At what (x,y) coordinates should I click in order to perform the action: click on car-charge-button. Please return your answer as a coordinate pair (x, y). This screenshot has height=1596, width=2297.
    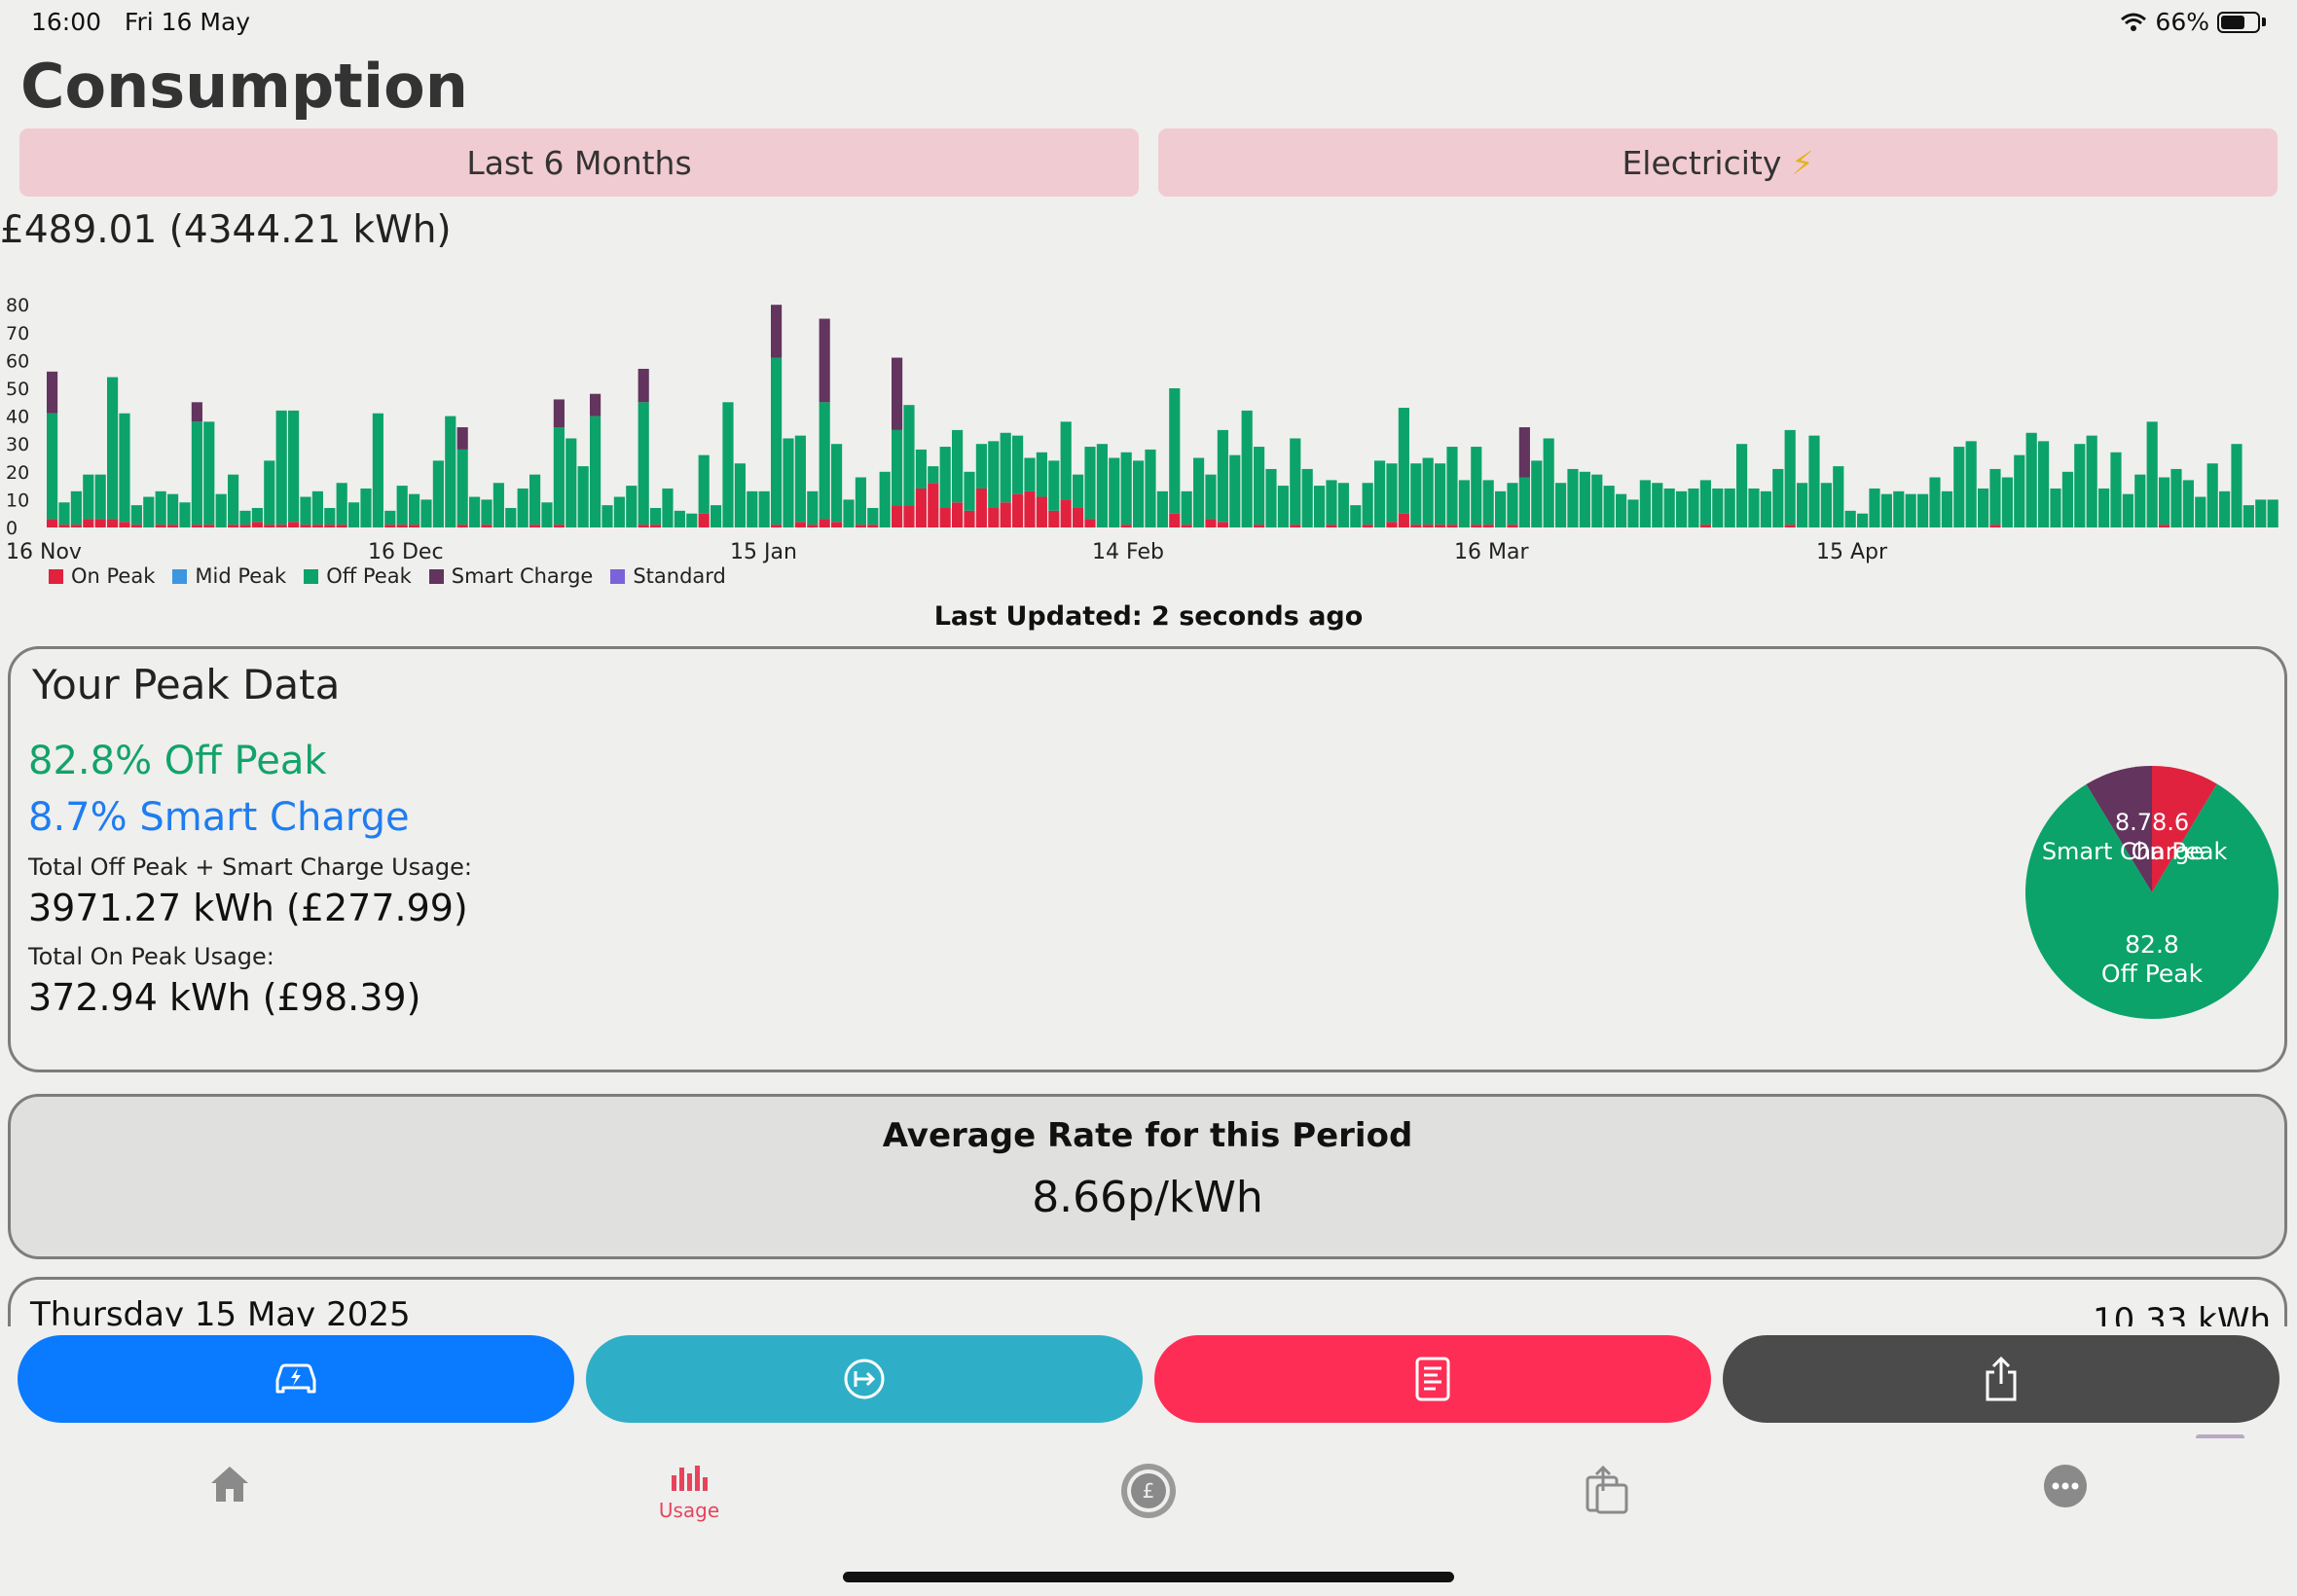
    Looking at the image, I should click on (296, 1379).